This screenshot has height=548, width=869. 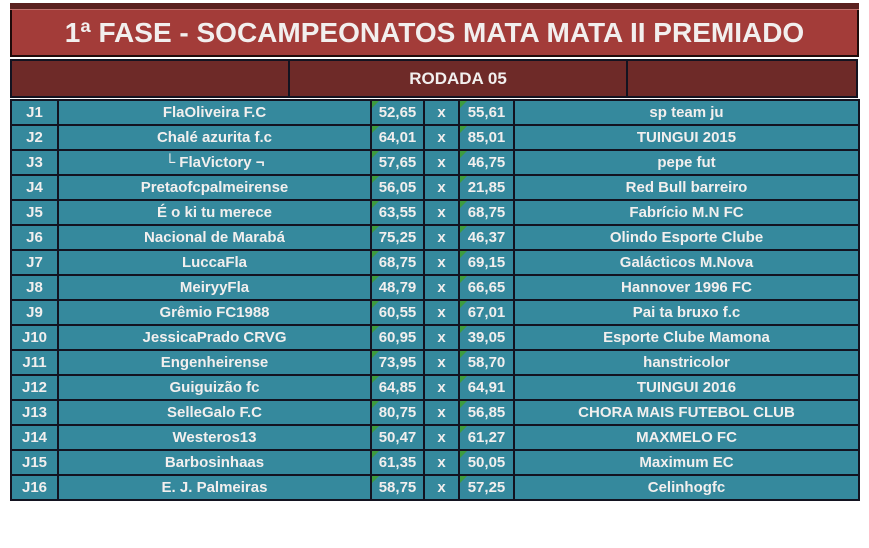 What do you see at coordinates (34, 337) in the screenshot?
I see `match-id-cell: J10` at bounding box center [34, 337].